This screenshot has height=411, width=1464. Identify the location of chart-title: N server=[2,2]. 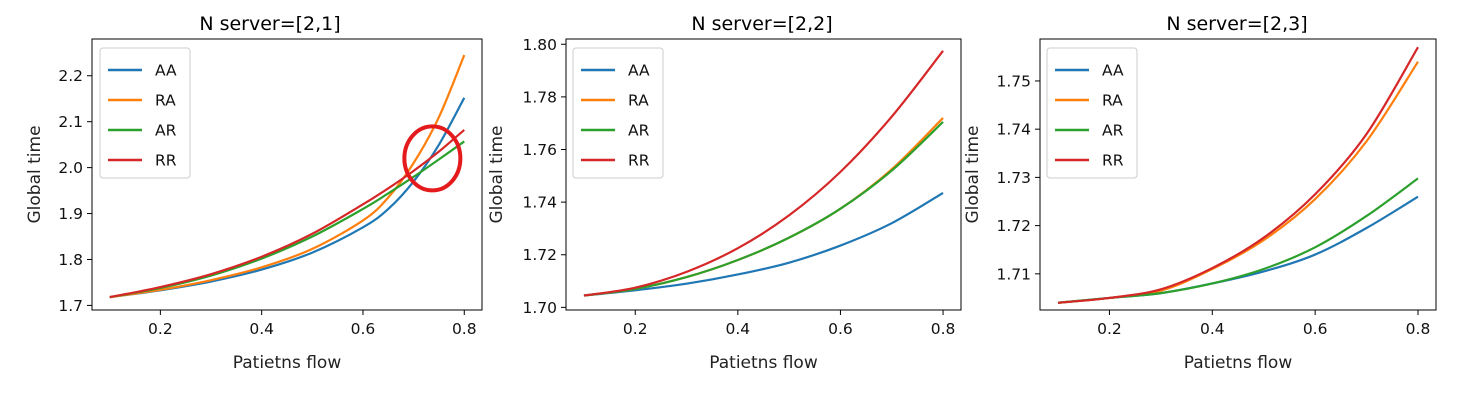
(761, 24).